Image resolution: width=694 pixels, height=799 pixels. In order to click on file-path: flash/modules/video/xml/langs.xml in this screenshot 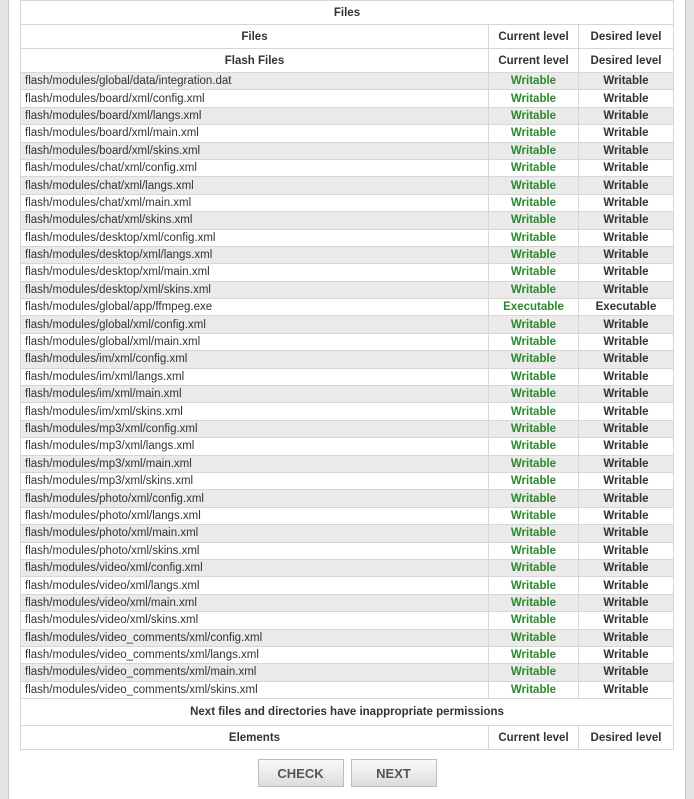, I will do `click(254, 585)`.